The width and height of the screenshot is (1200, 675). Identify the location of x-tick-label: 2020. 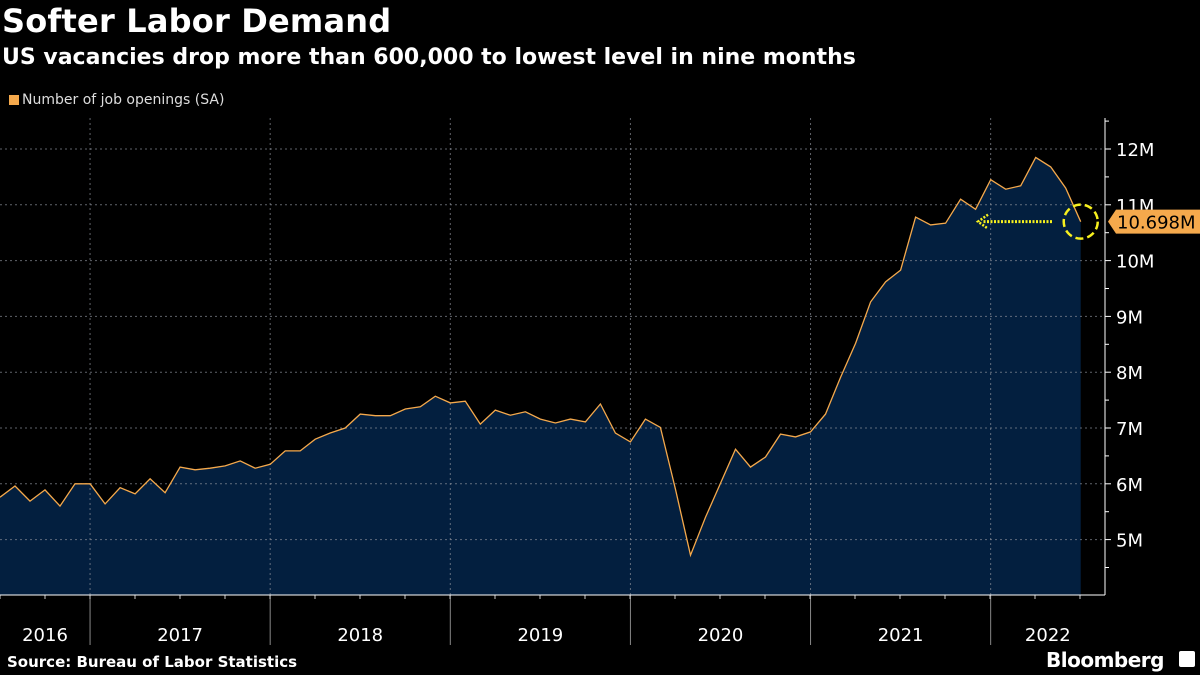
(721, 635).